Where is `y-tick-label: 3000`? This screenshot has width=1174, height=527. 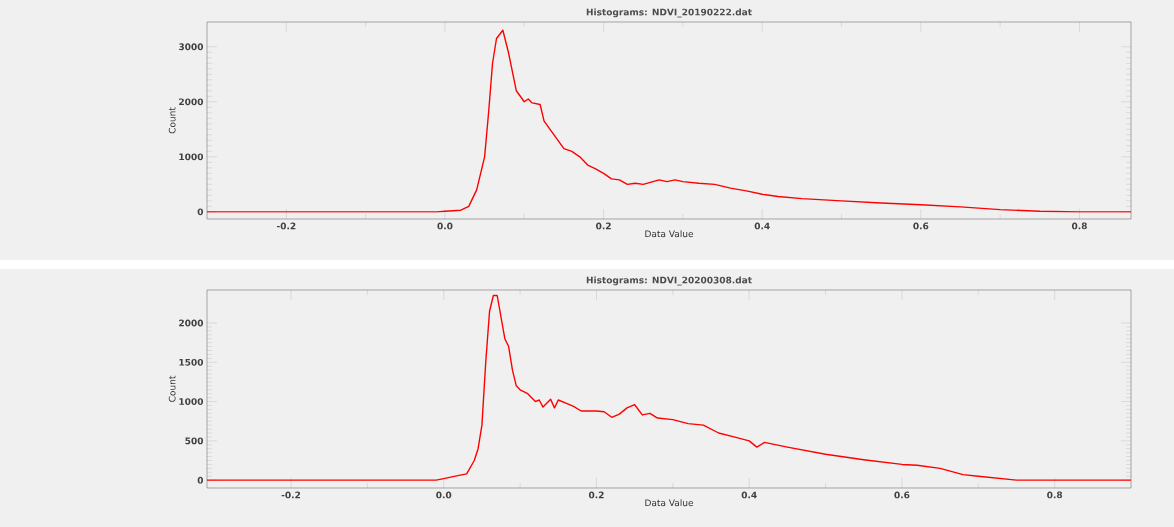
y-tick-label: 3000 is located at coordinates (191, 47).